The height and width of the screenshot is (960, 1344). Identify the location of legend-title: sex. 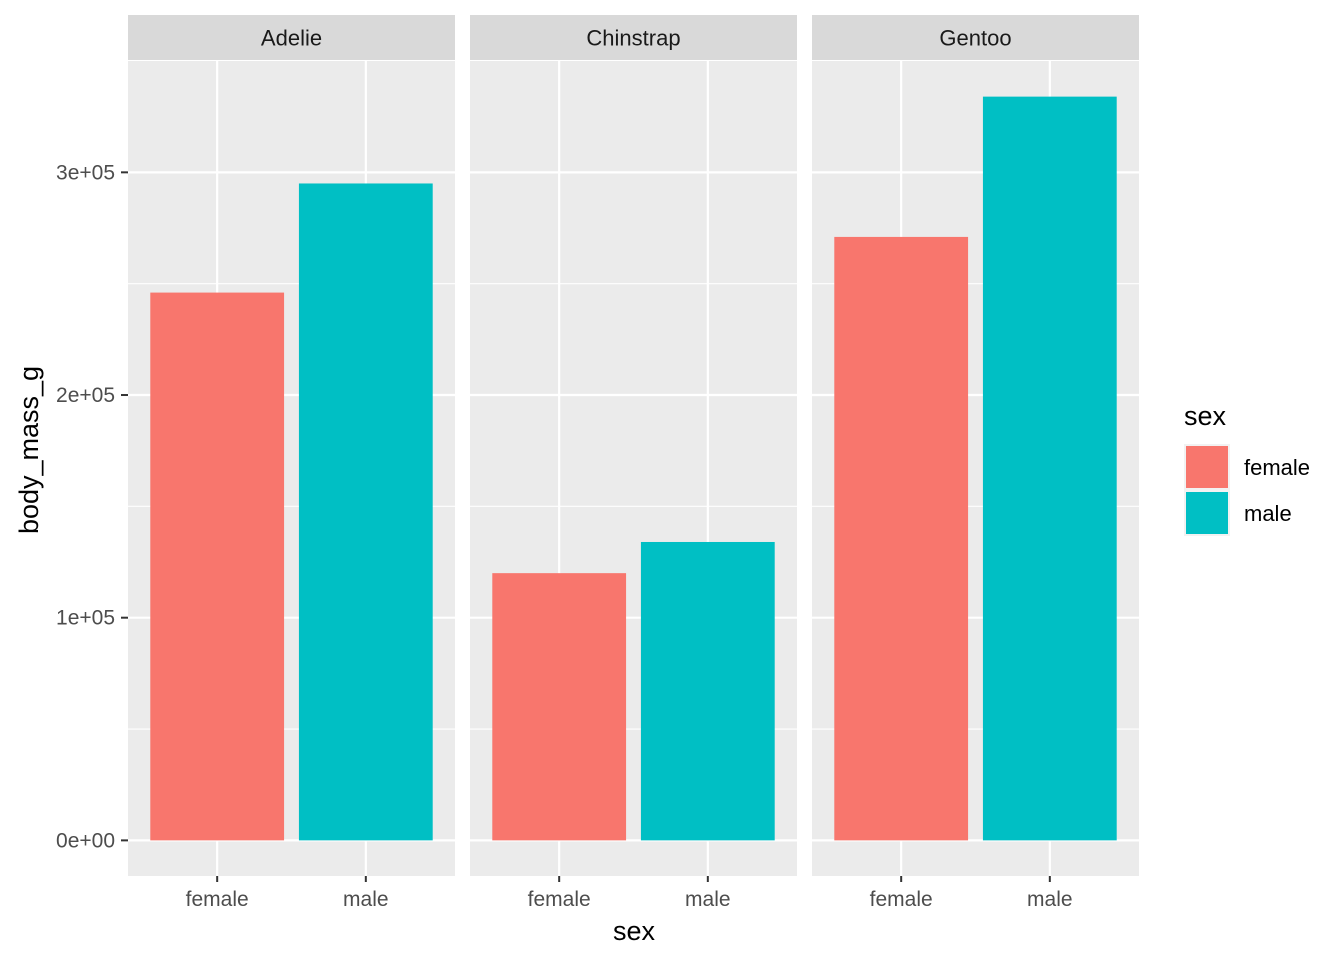
(1205, 416).